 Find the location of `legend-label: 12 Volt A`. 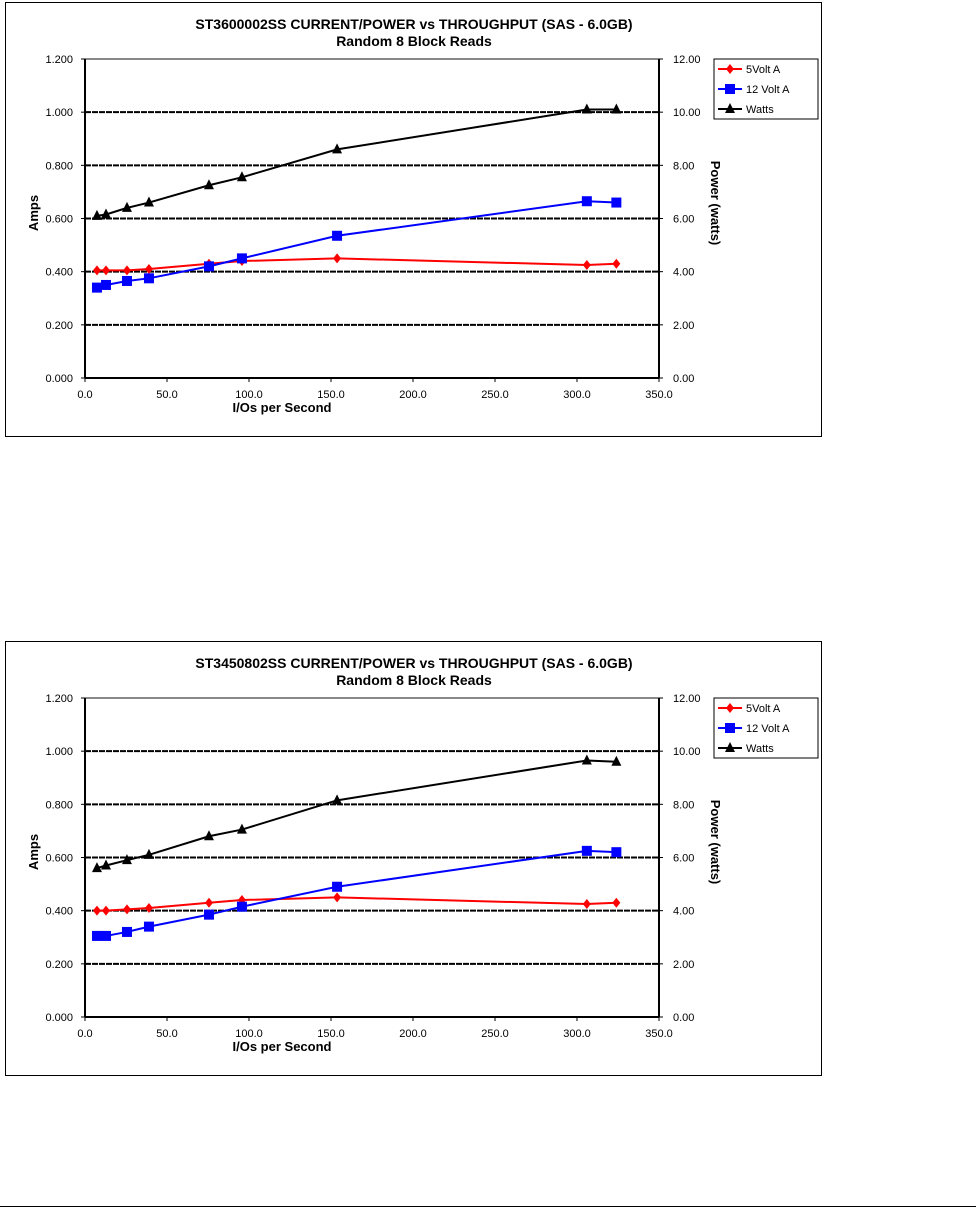

legend-label: 12 Volt A is located at coordinates (768, 90).